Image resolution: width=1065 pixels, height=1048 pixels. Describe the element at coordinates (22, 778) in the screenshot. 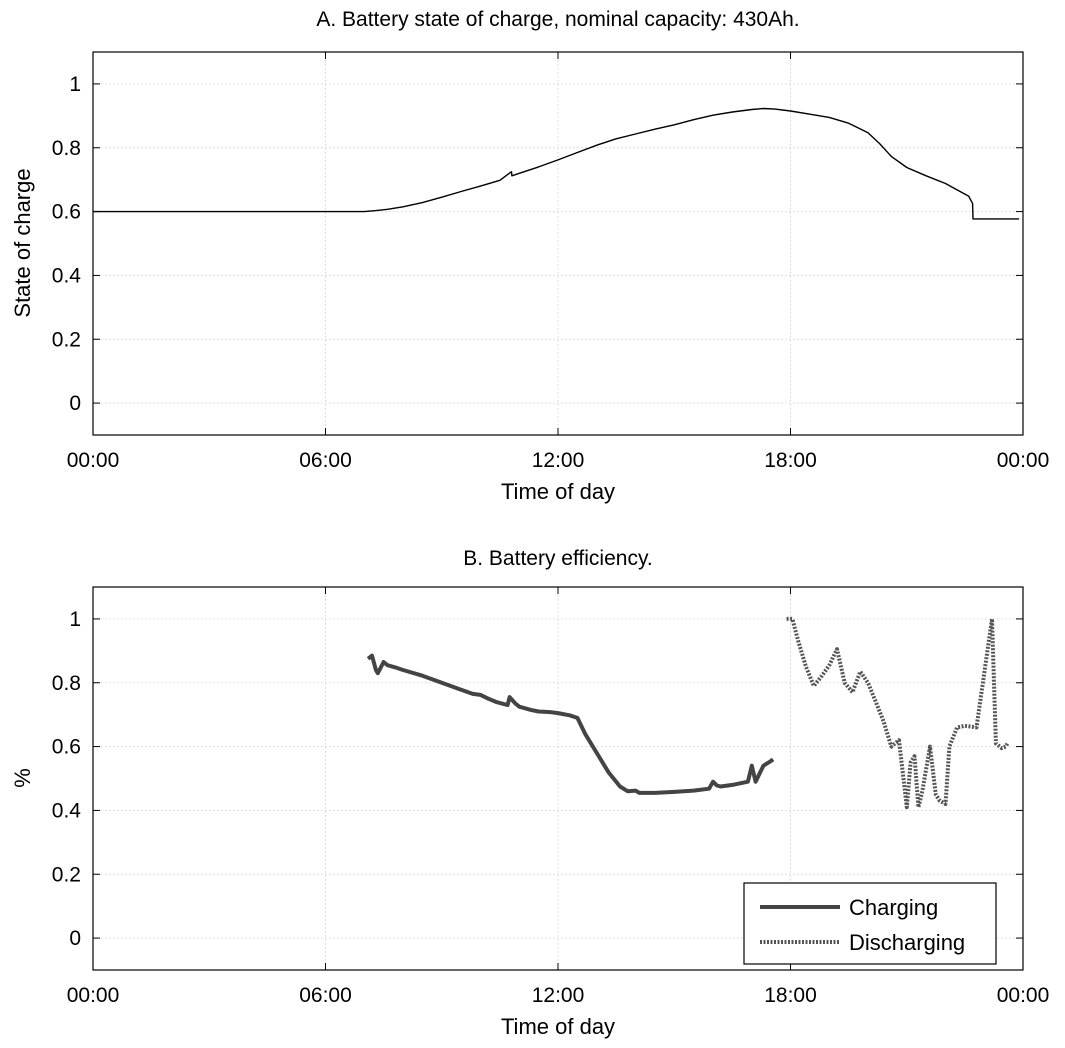

I see `chart-b-y-axis-label: %` at that location.